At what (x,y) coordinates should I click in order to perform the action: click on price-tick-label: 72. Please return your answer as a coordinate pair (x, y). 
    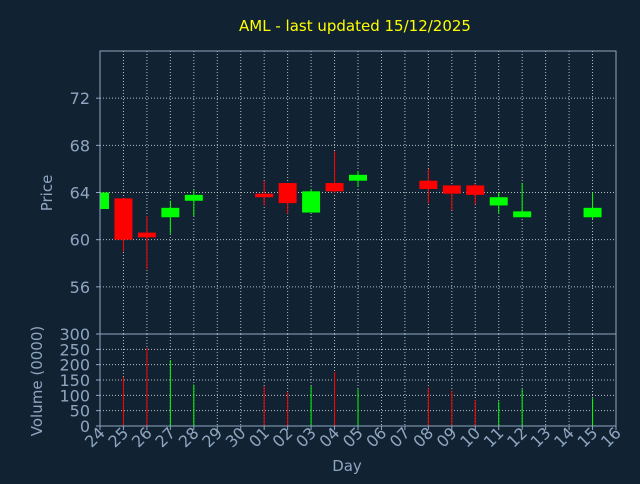
    Looking at the image, I should click on (80, 98).